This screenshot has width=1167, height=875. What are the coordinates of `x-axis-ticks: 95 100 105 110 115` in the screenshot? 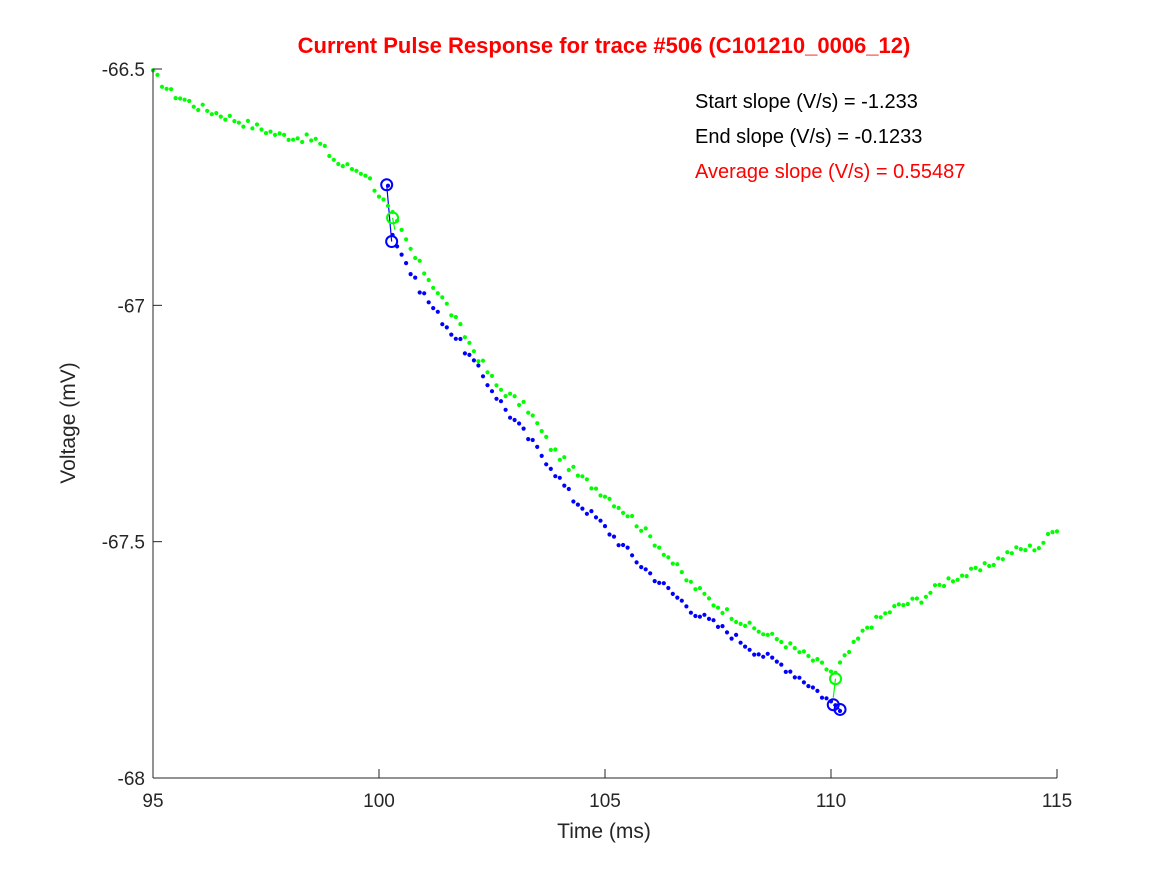 It's located at (607, 790).